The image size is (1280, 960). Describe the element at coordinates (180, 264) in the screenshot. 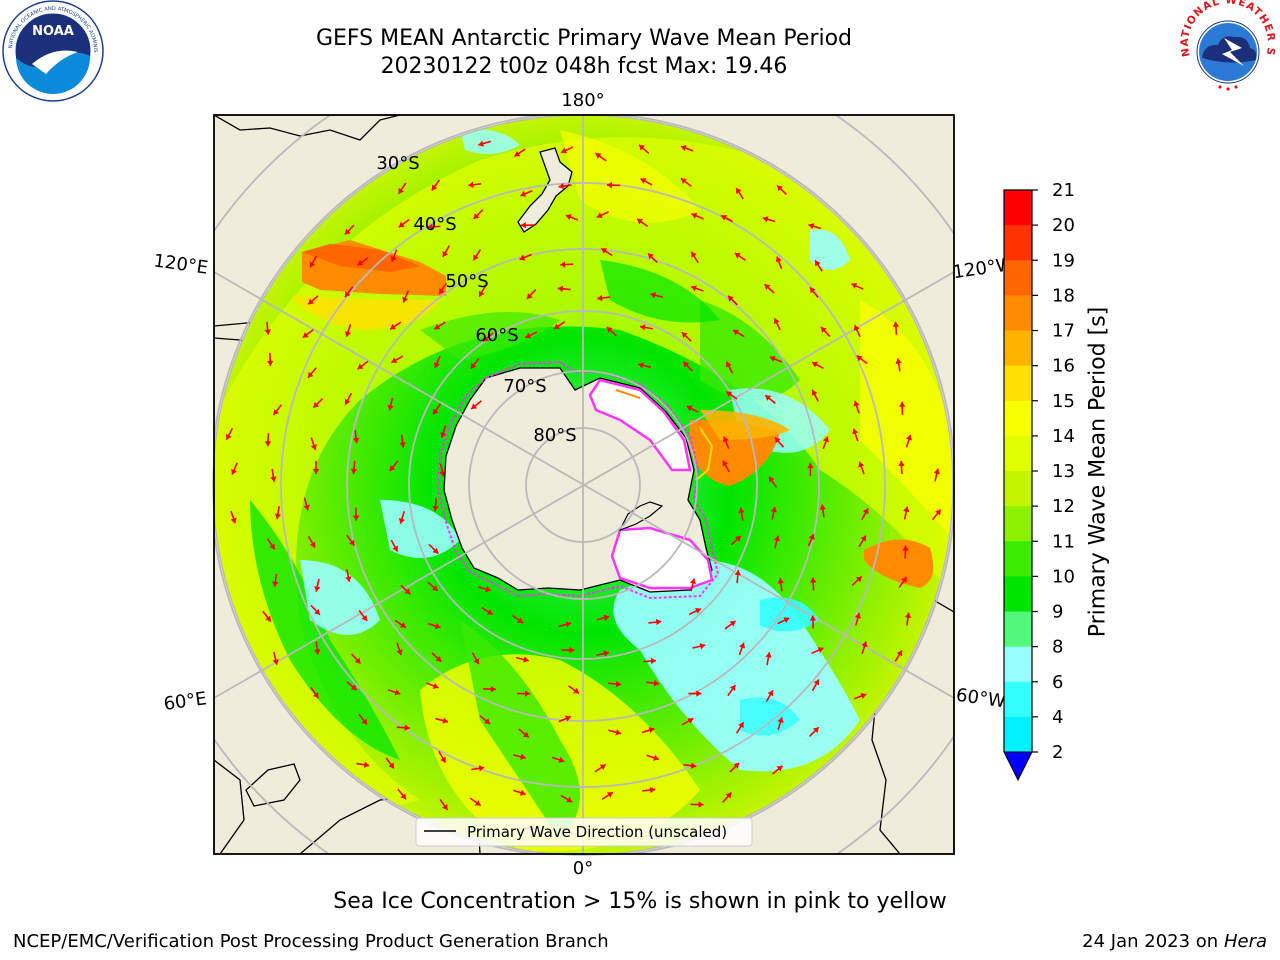

I see `lon-label-120e: 120°E` at that location.